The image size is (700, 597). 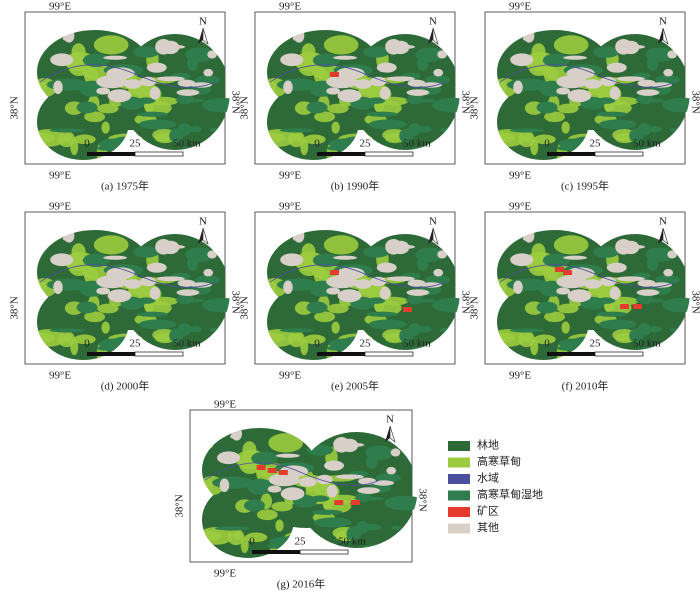 I want to click on panel-caption: (d) 2000年, so click(x=125, y=386).